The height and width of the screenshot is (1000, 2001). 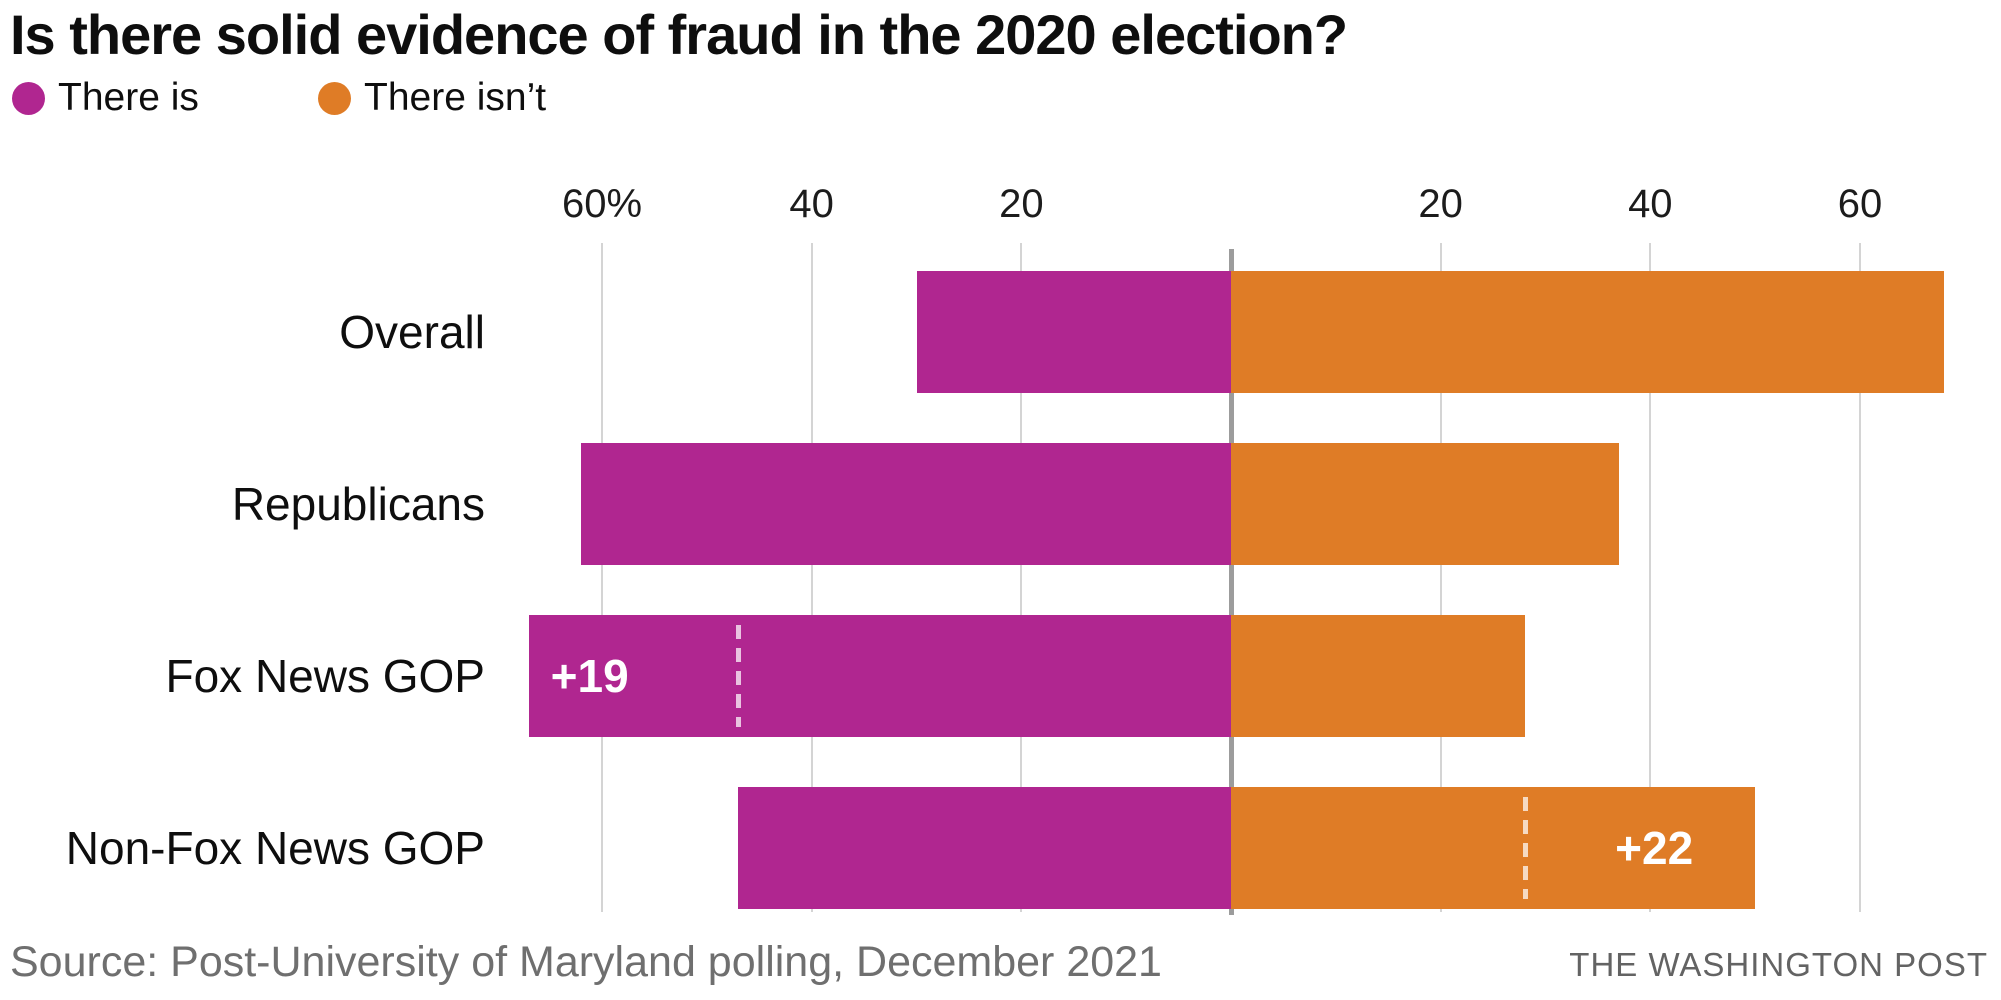 I want to click on legend-item: There is, so click(x=105, y=98).